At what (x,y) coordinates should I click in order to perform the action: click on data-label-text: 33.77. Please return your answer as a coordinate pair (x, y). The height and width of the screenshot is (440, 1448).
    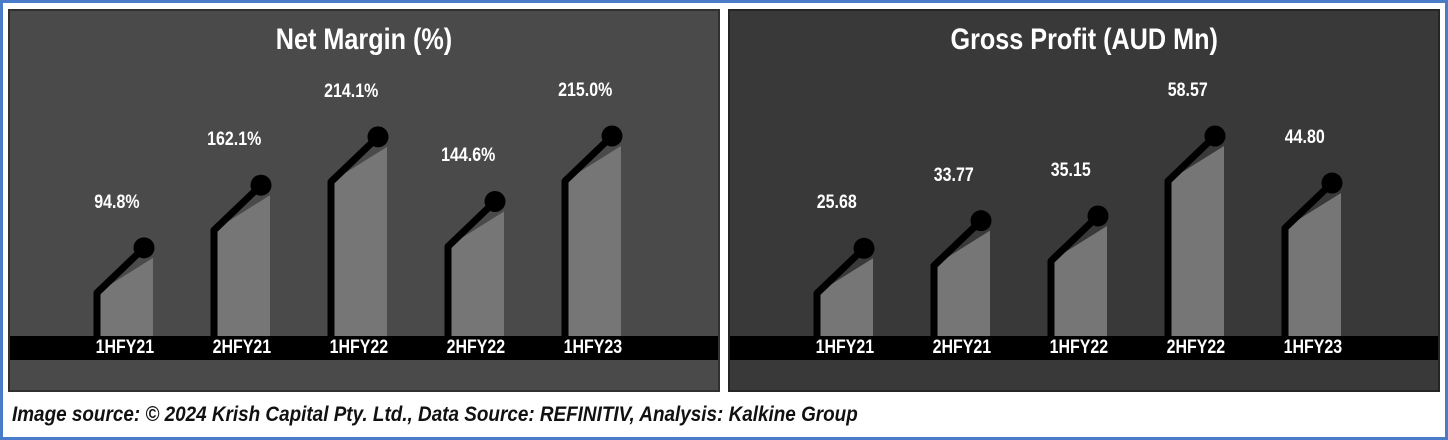
    Looking at the image, I should click on (954, 175).